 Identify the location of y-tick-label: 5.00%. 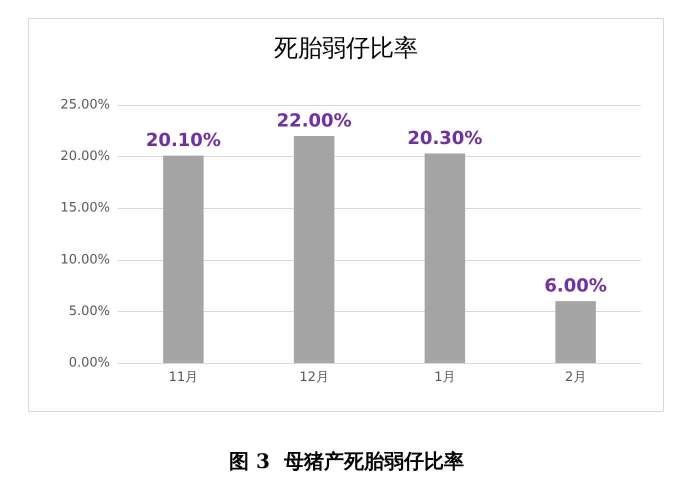
(89, 311).